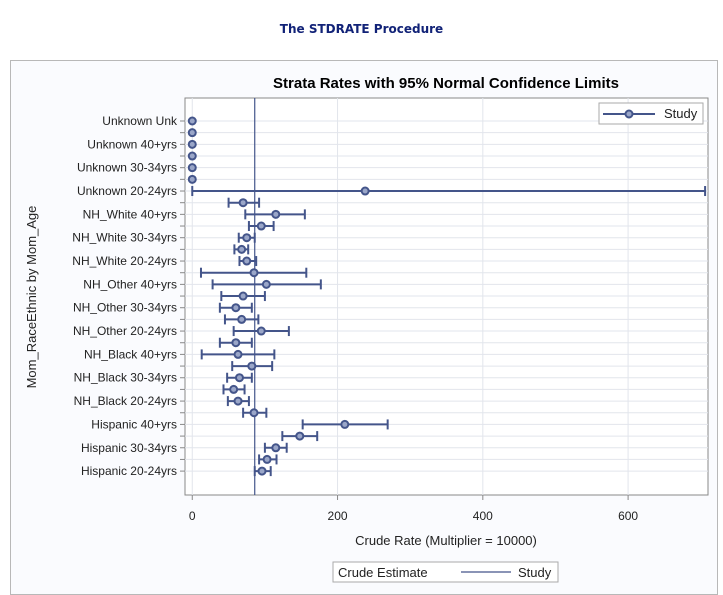 The width and height of the screenshot is (723, 595). What do you see at coordinates (140, 121) in the screenshot?
I see `y-tick-label: Unknown Unk` at bounding box center [140, 121].